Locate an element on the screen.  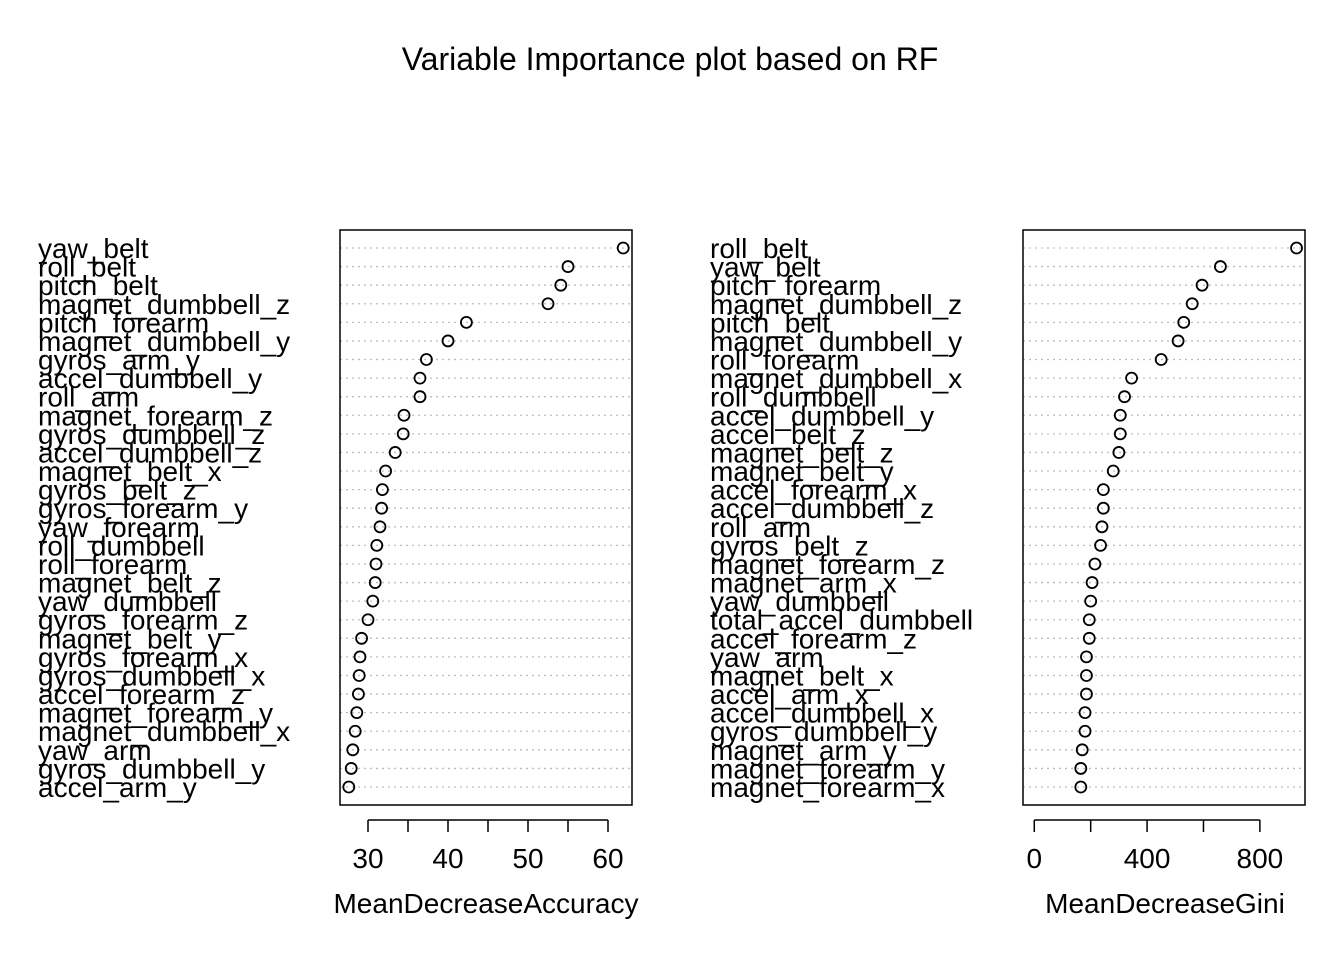
variable-label: magnet_forearm_y is located at coordinates (827, 768).